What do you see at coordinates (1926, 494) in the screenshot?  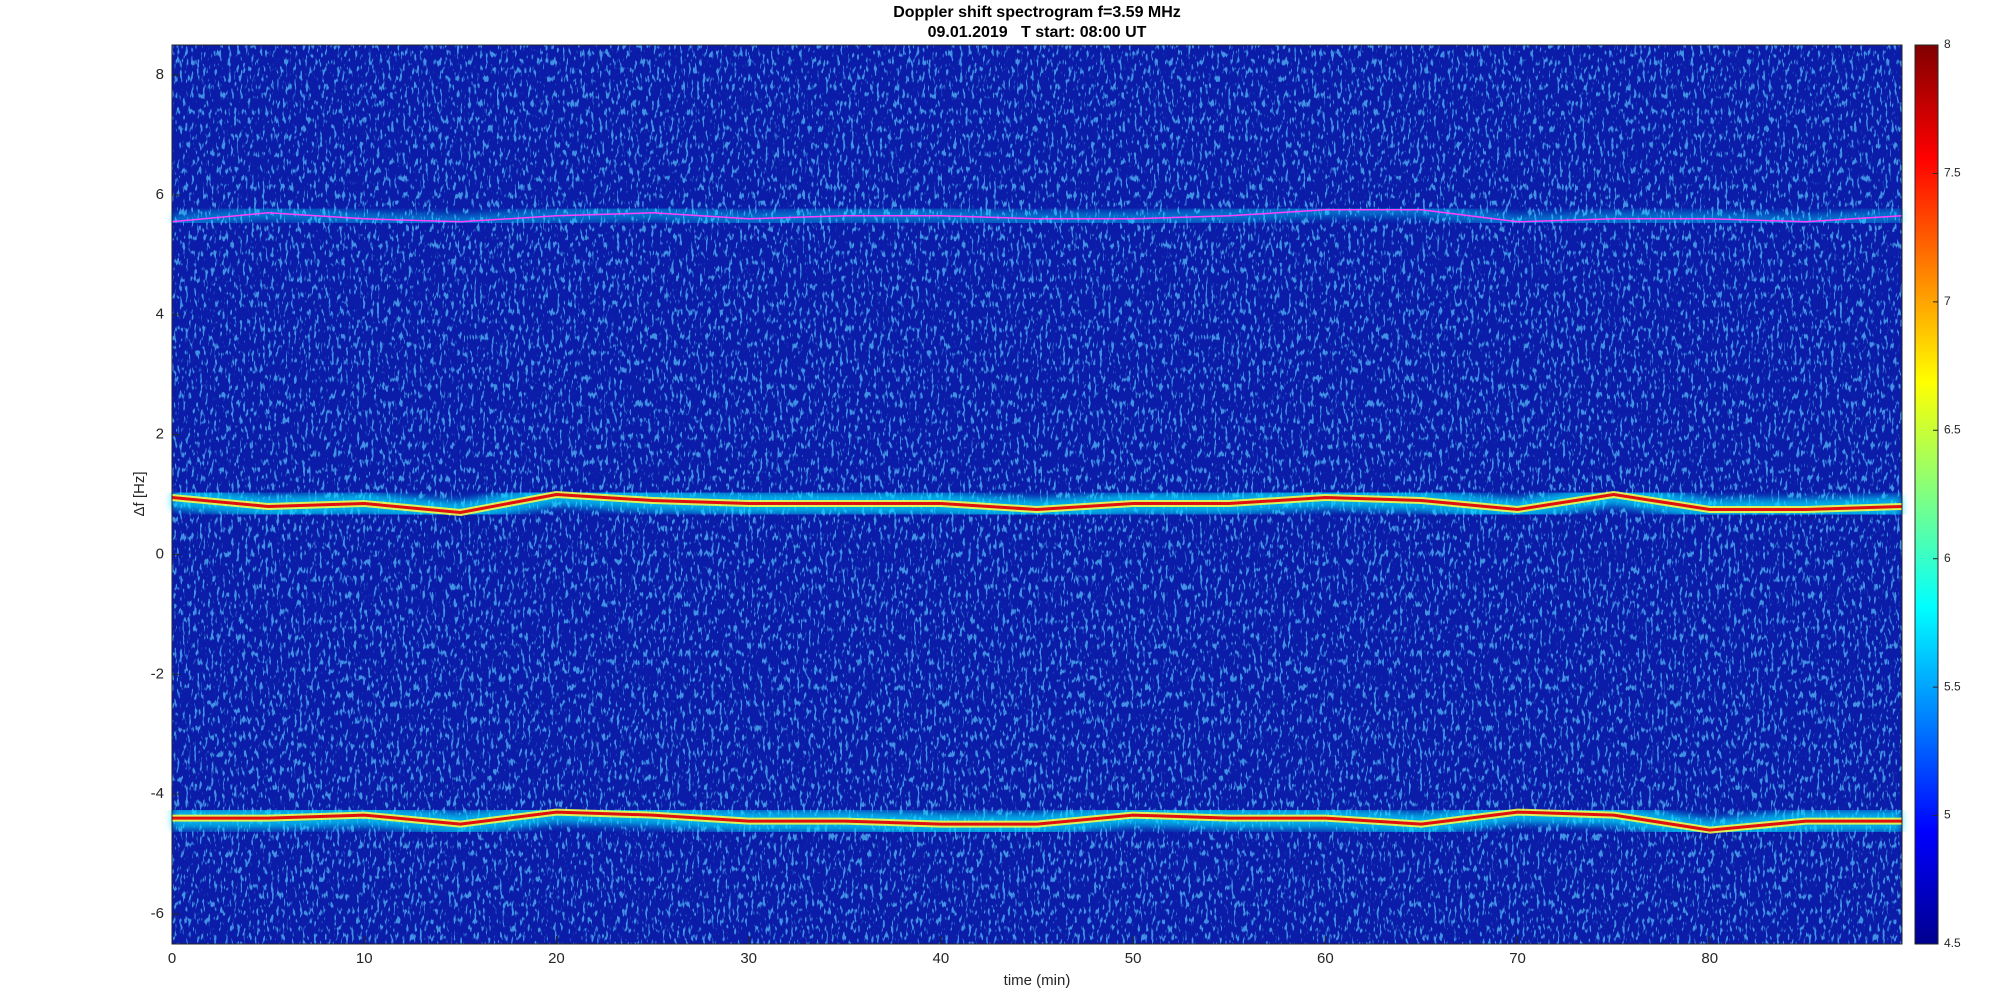 I see `colorbar` at bounding box center [1926, 494].